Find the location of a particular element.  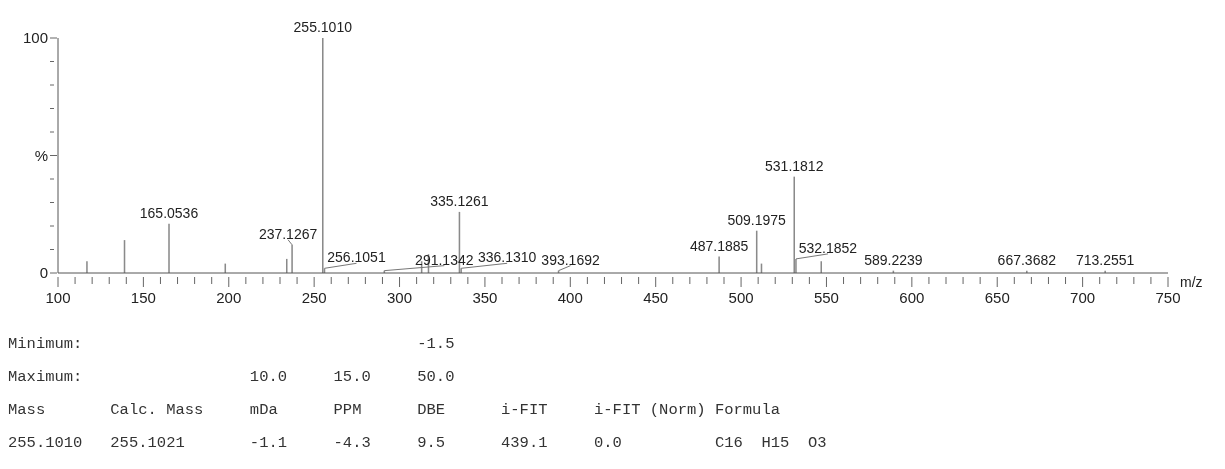

x-tick-label: 650 is located at coordinates (997, 297).